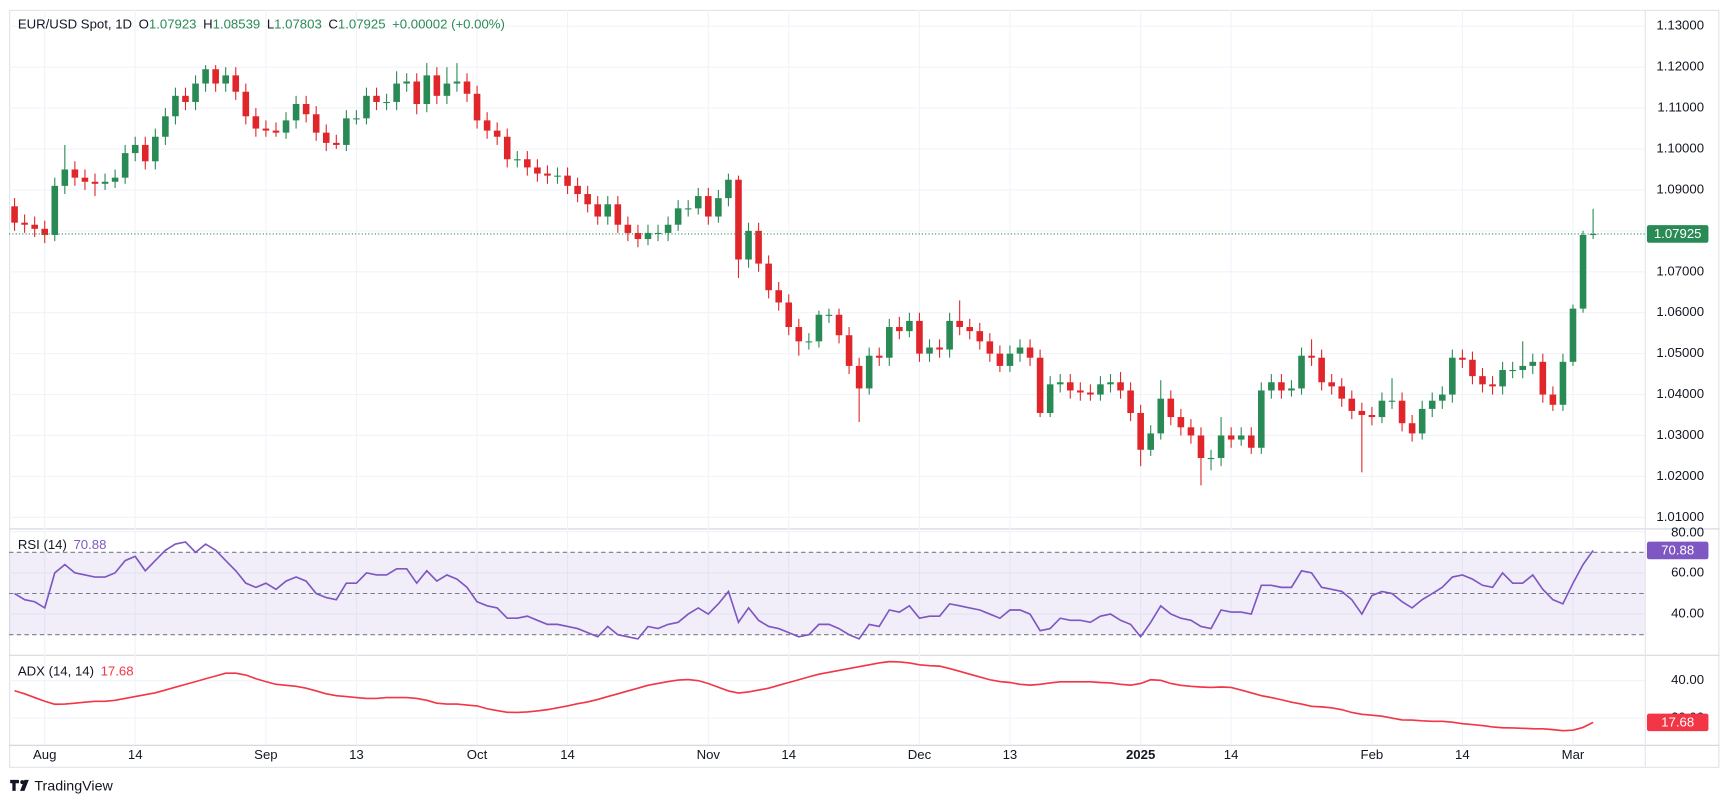 This screenshot has width=1723, height=803. What do you see at coordinates (477, 754) in the screenshot?
I see `x-tick-label: Oct` at bounding box center [477, 754].